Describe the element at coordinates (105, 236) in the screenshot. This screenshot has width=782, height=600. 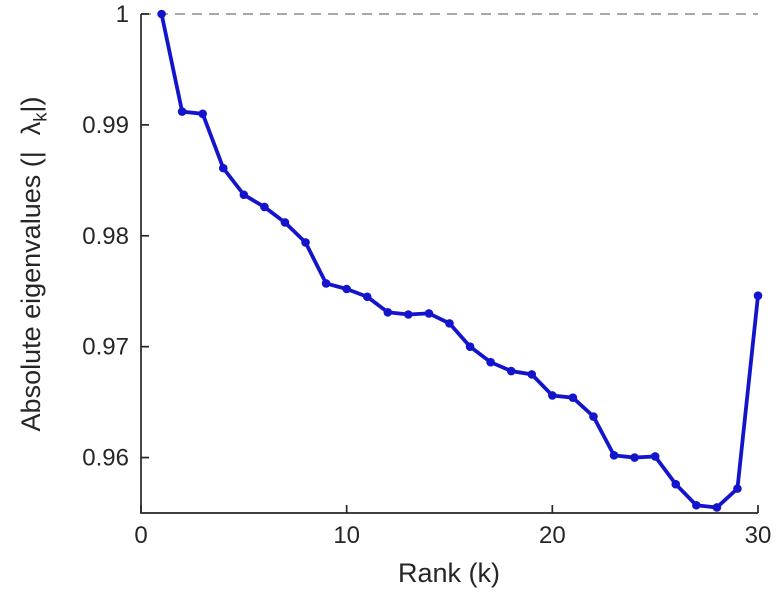
I see `y-tick-label: 0.98` at that location.